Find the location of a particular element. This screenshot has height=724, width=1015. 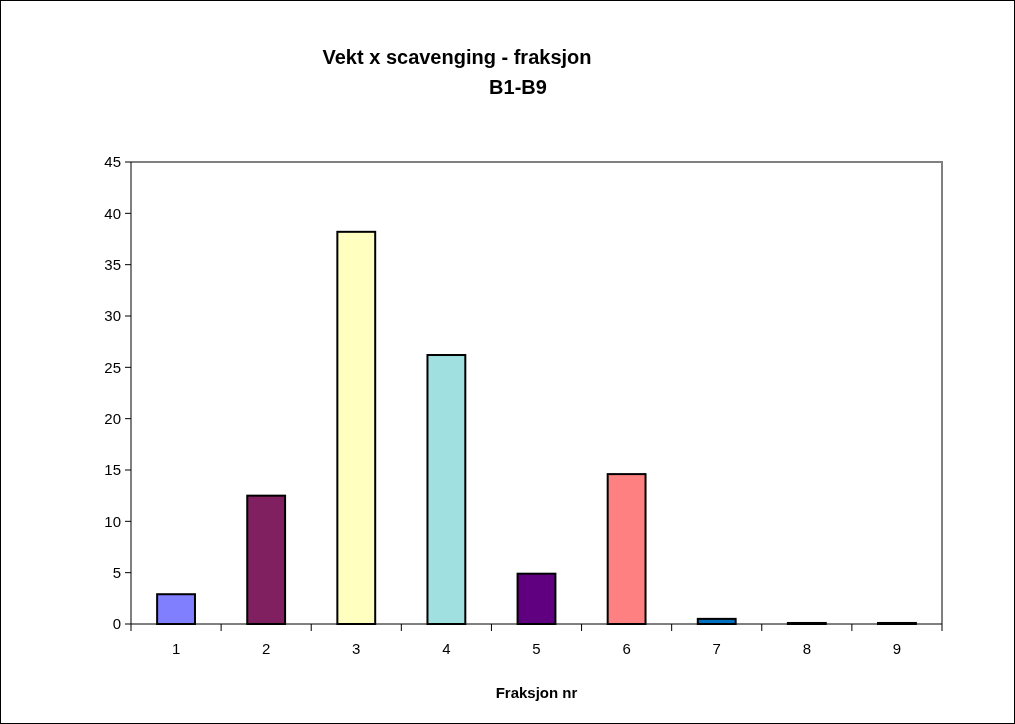

y-tick-label: 35 is located at coordinates (112, 264).